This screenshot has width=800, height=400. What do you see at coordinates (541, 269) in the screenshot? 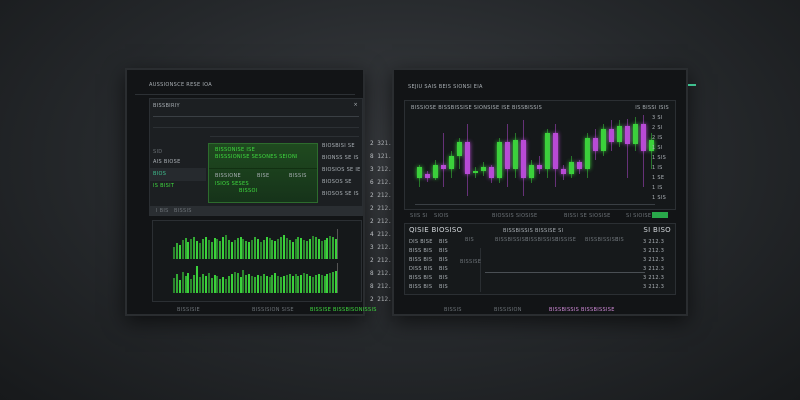
I see `table-row: DISS BIS BIS 3 212.3` at bounding box center [541, 269].